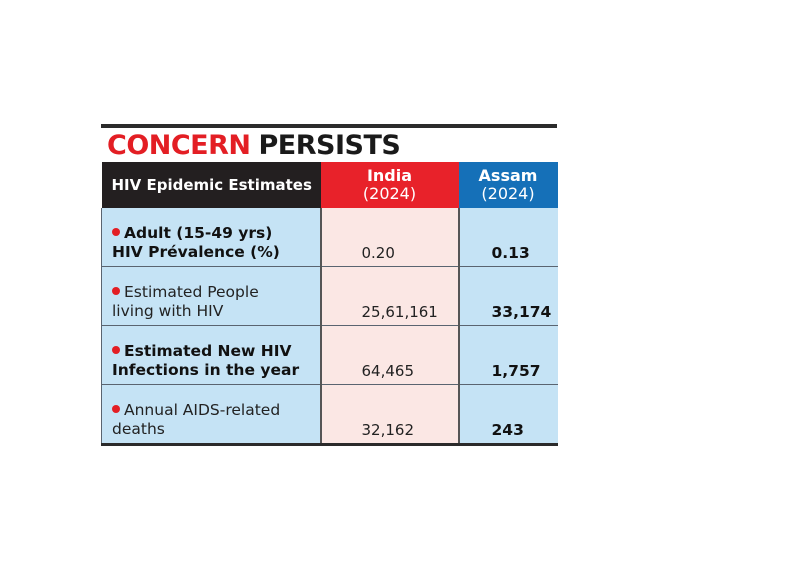 This screenshot has width=800, height=572. What do you see at coordinates (507, 415) in the screenshot?
I see `assam-value: 243` at bounding box center [507, 415].